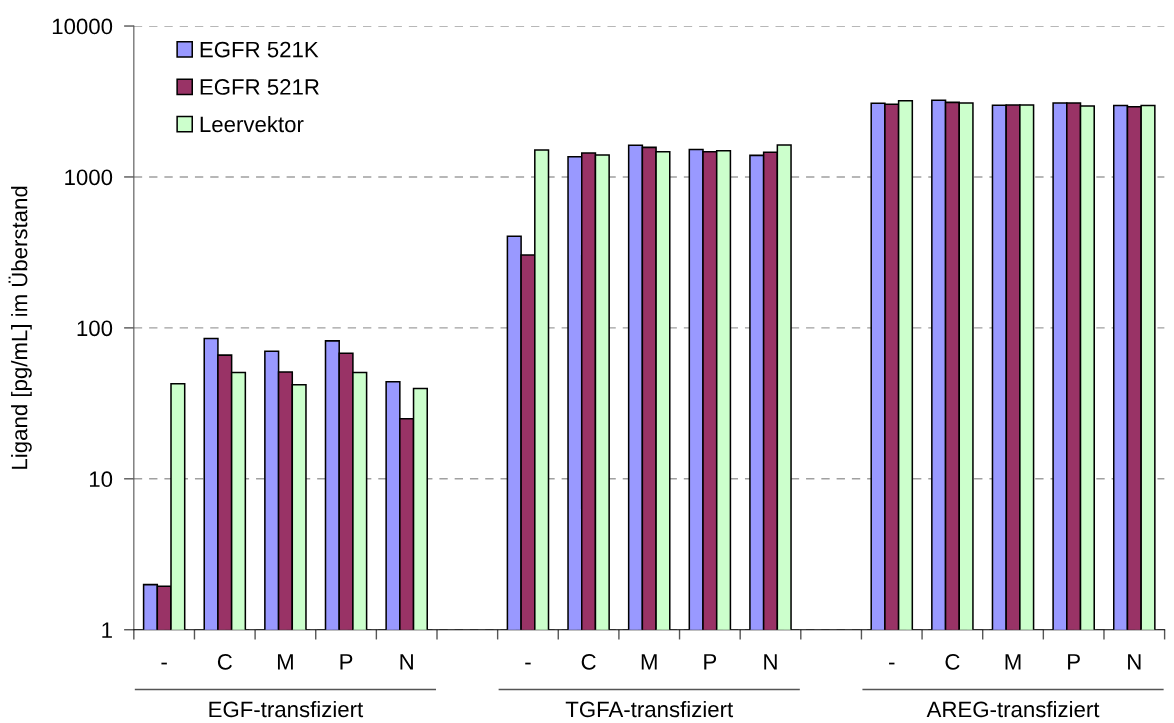 This screenshot has width=1174, height=723. Describe the element at coordinates (107, 630) in the screenshot. I see `y-tick-label: 1` at that location.